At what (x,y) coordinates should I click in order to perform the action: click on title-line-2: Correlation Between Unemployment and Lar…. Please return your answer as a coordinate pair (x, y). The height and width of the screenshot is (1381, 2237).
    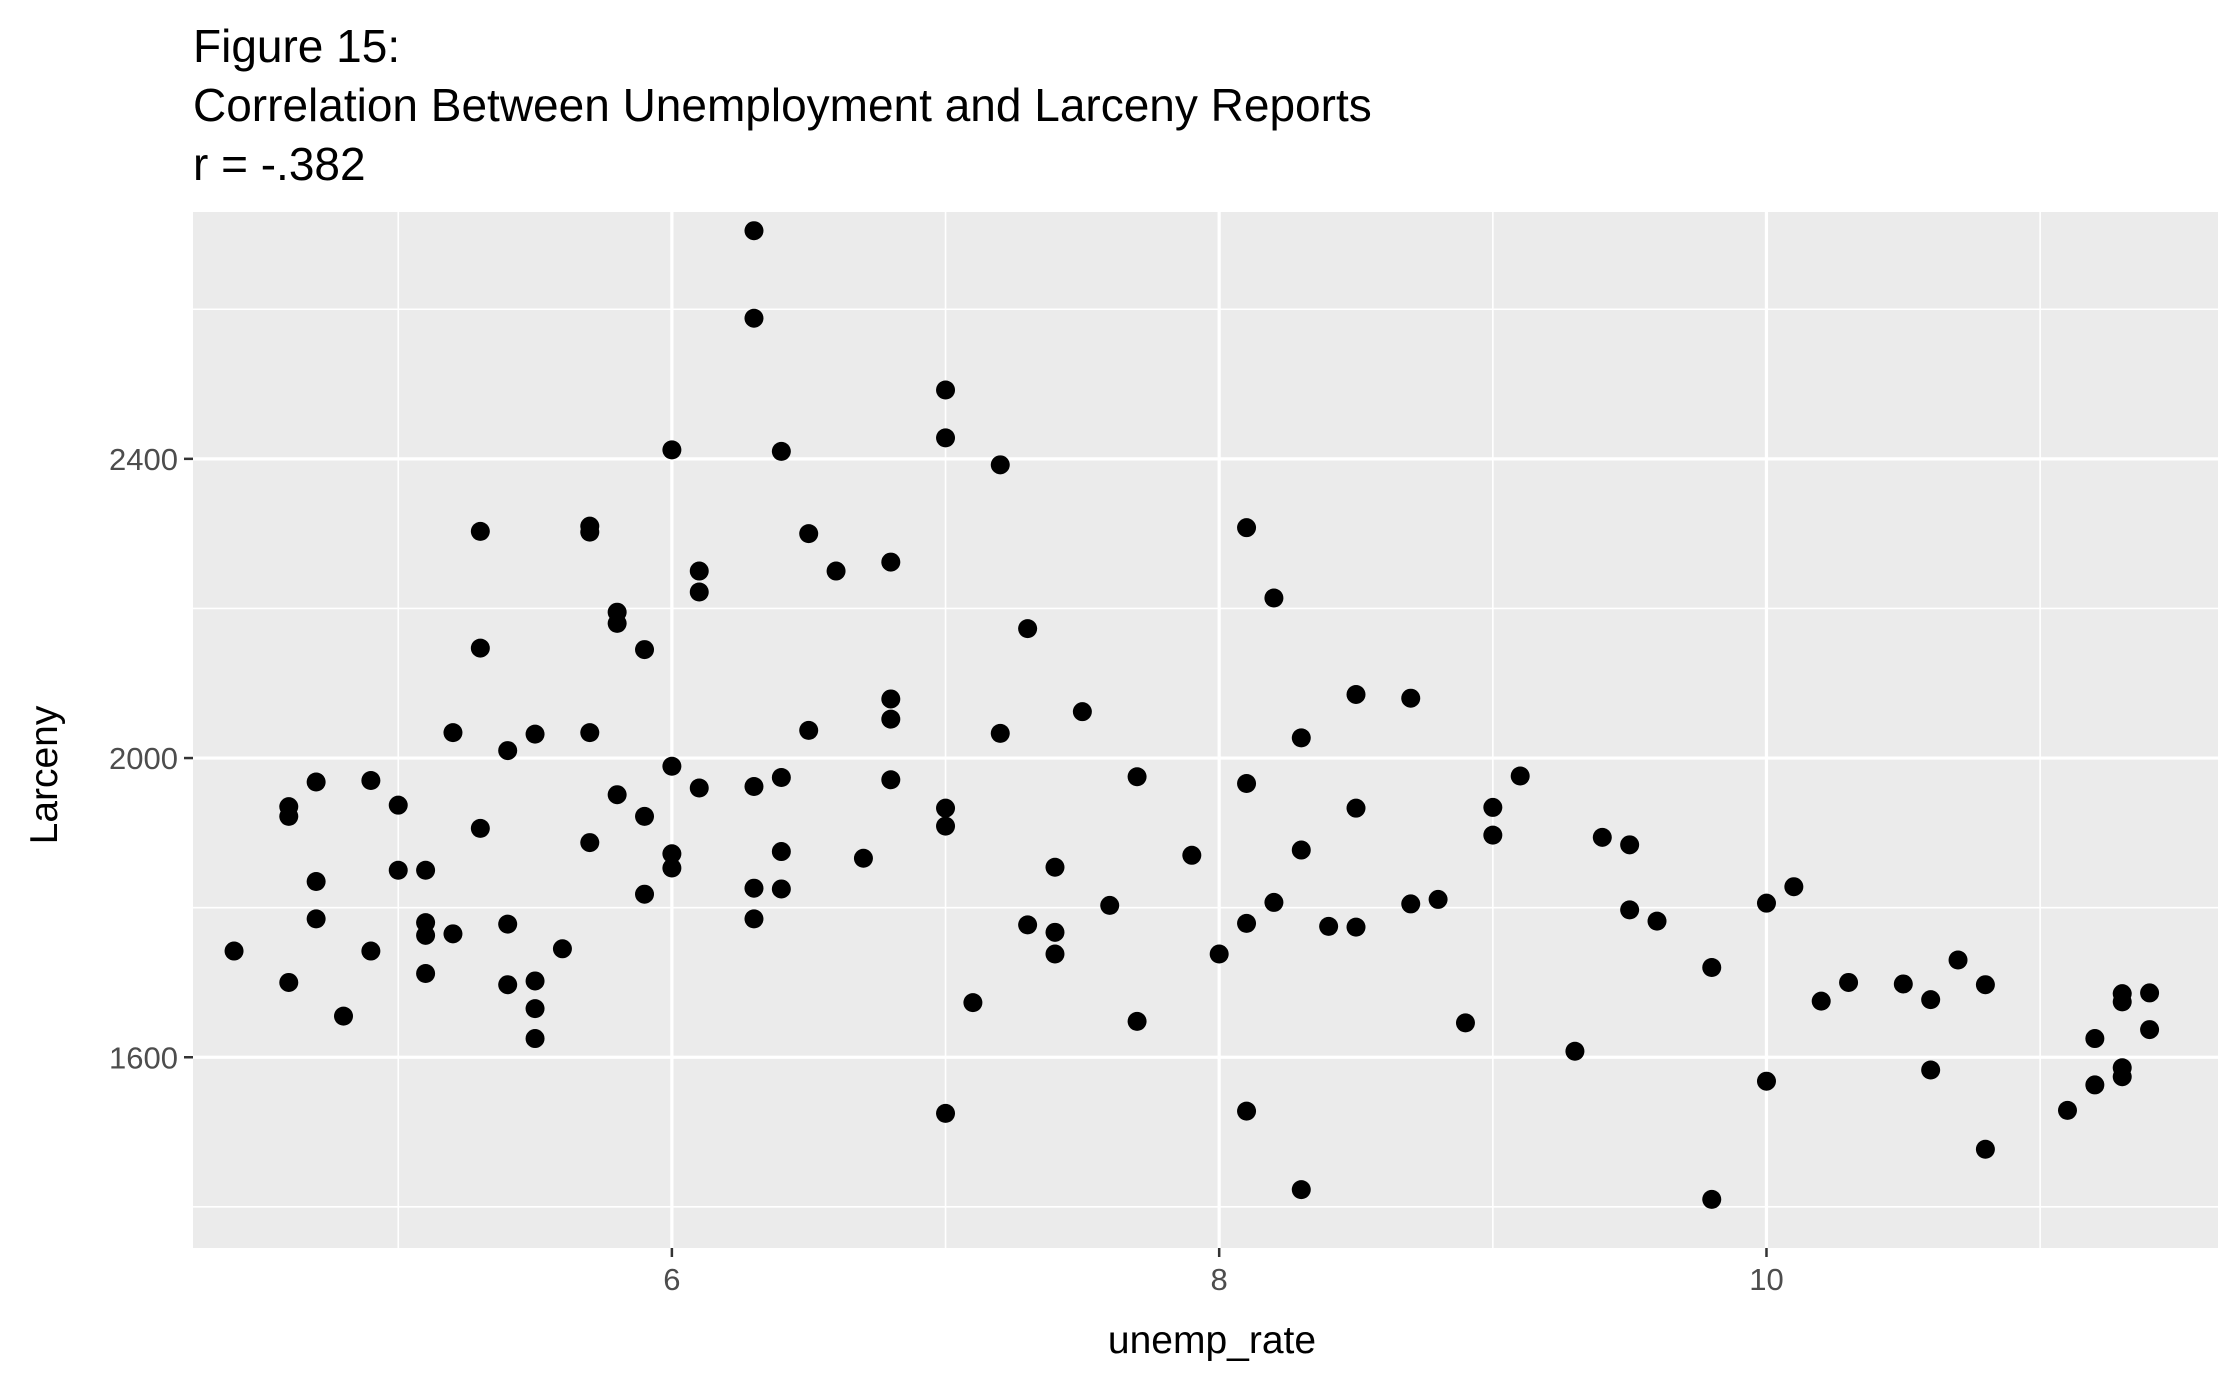
    Looking at the image, I should click on (782, 105).